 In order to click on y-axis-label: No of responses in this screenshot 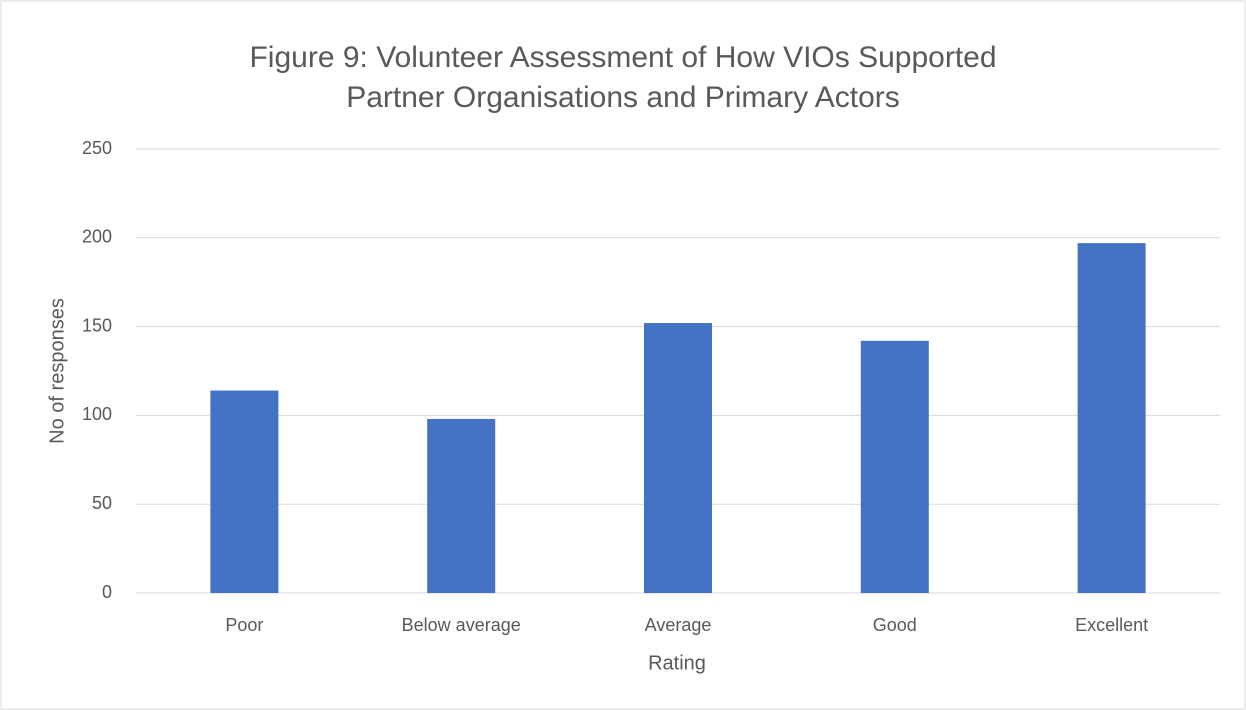, I will do `click(57, 371)`.